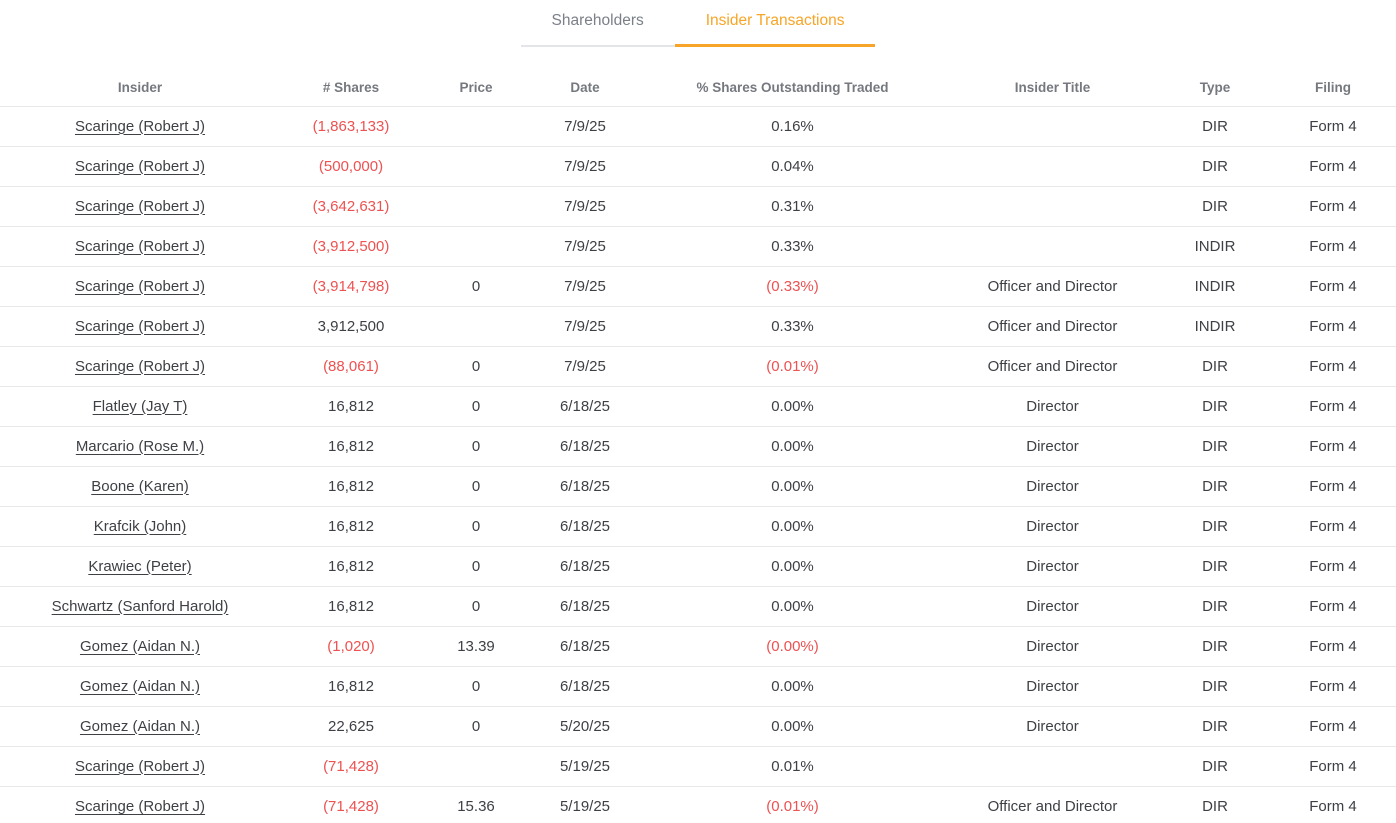  Describe the element at coordinates (792, 285) in the screenshot. I see `pct-outstanding-cell: (0.33%)` at that location.